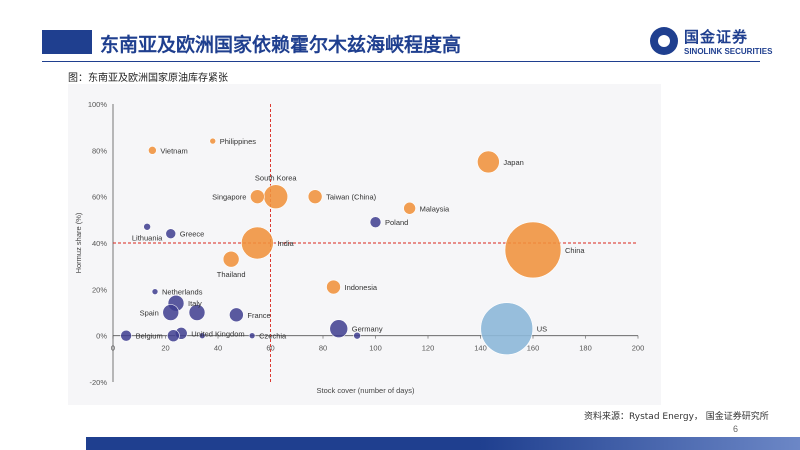 This screenshot has height=450, width=800. Describe the element at coordinates (238, 141) in the screenshot. I see `data-label: Philippines` at that location.